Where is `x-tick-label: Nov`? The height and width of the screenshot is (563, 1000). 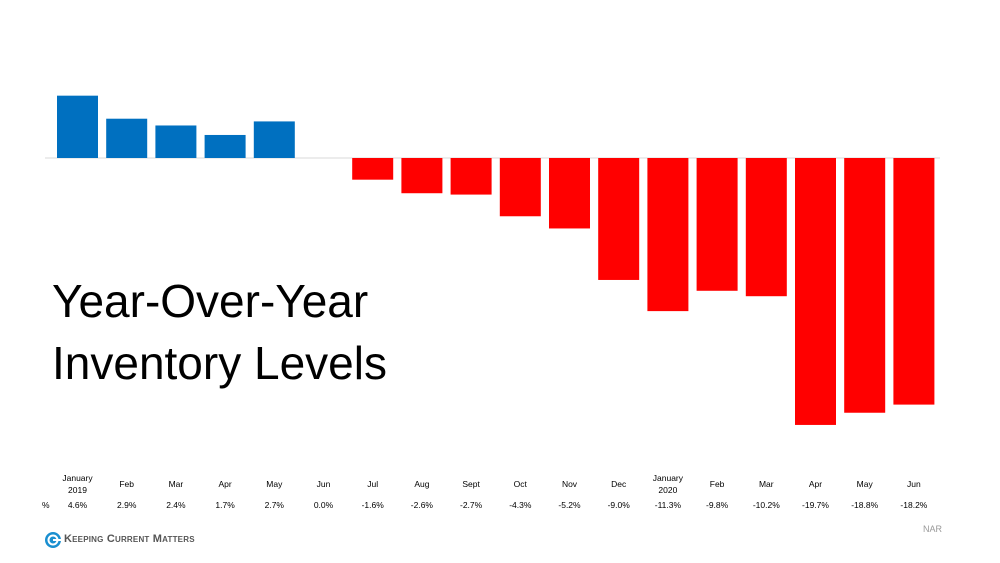 x-tick-label: Nov is located at coordinates (569, 484).